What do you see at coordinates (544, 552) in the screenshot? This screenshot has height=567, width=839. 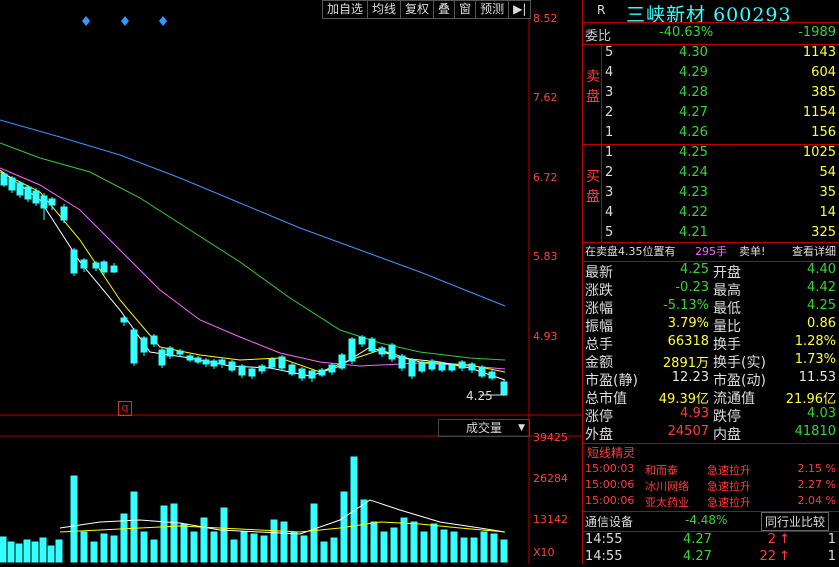 I see `volume-axis-label: X10` at bounding box center [544, 552].